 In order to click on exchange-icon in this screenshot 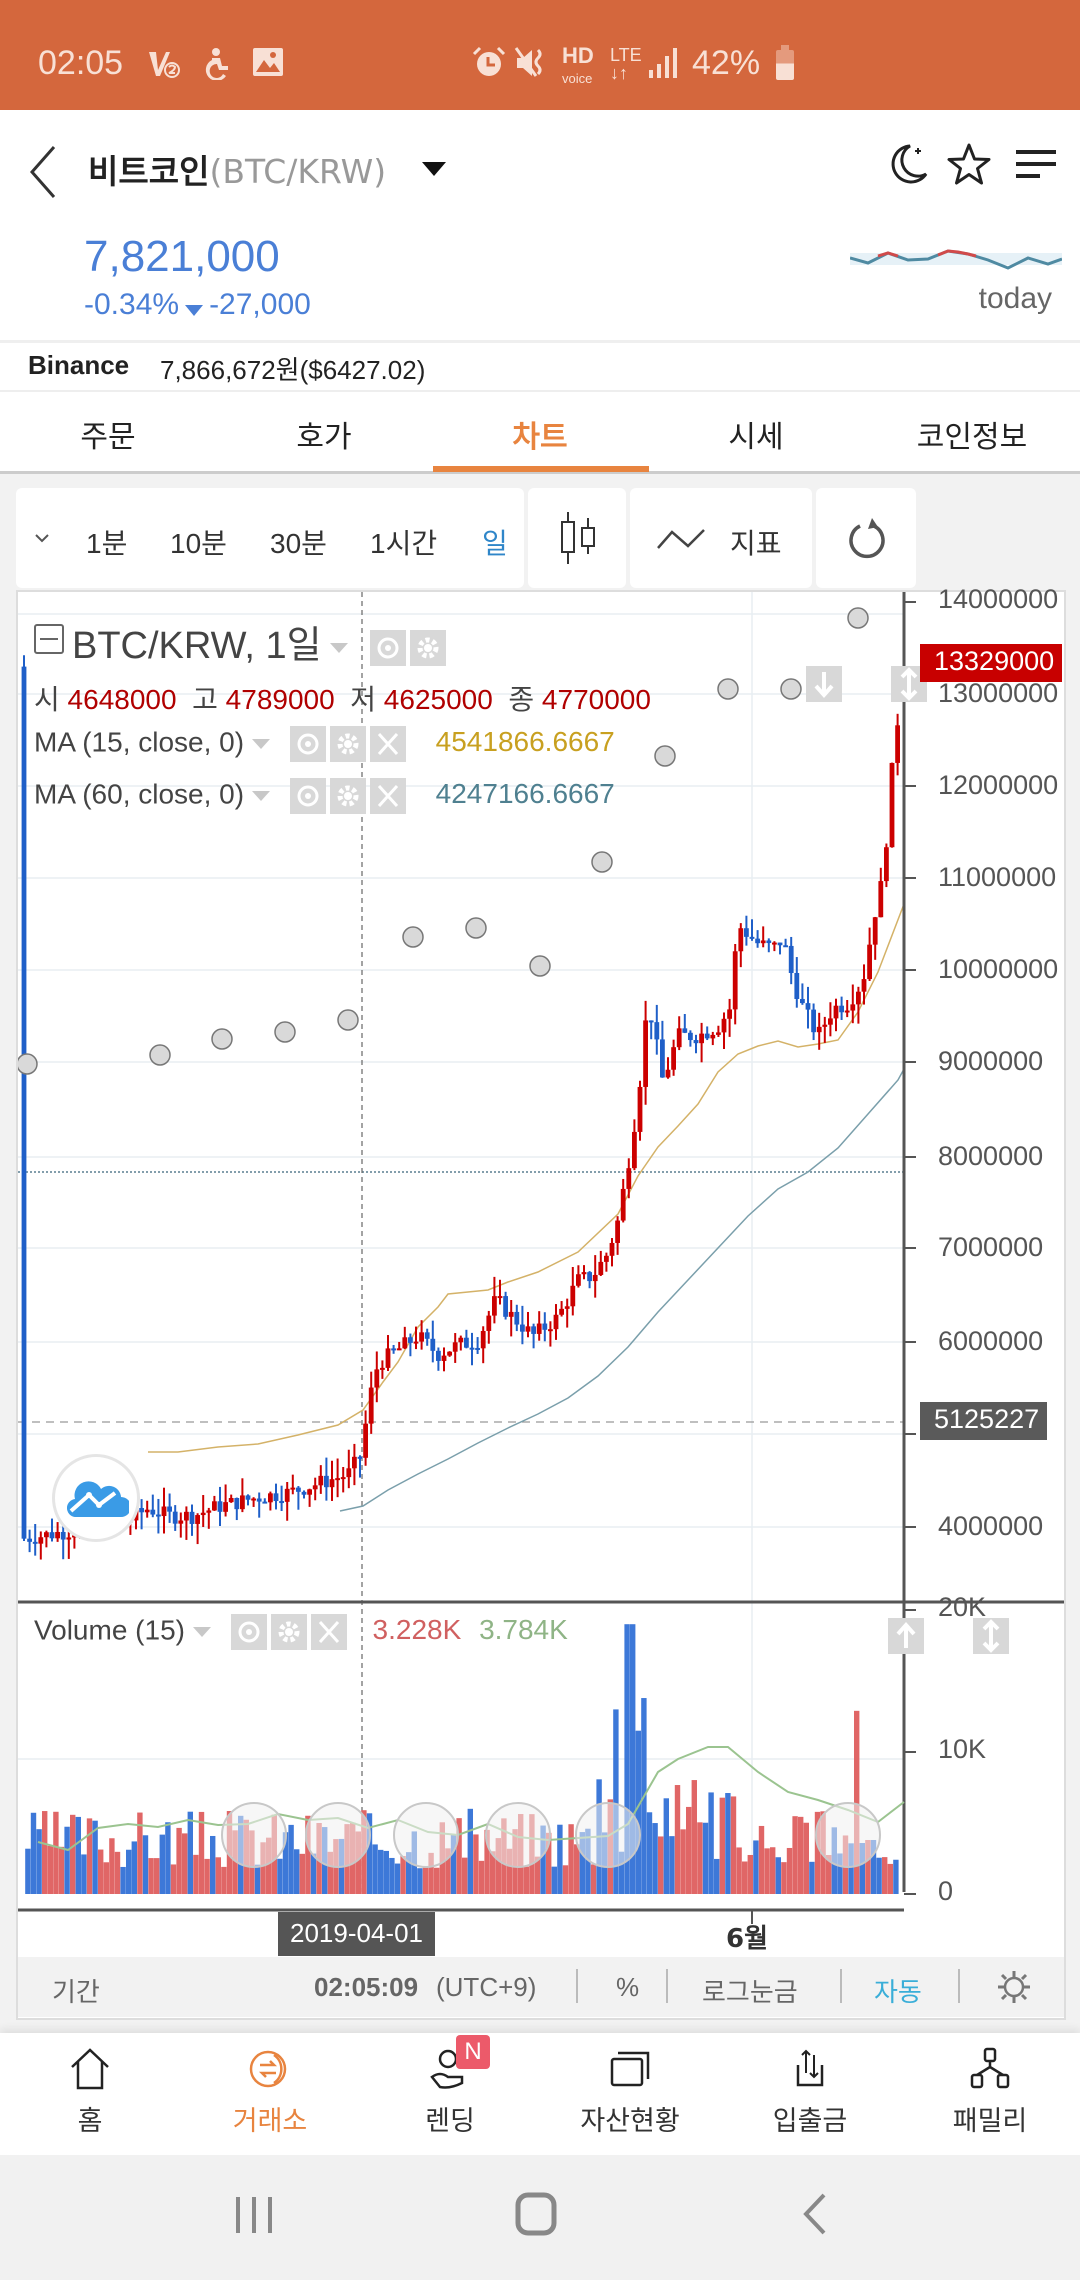, I will do `click(268, 2069)`.